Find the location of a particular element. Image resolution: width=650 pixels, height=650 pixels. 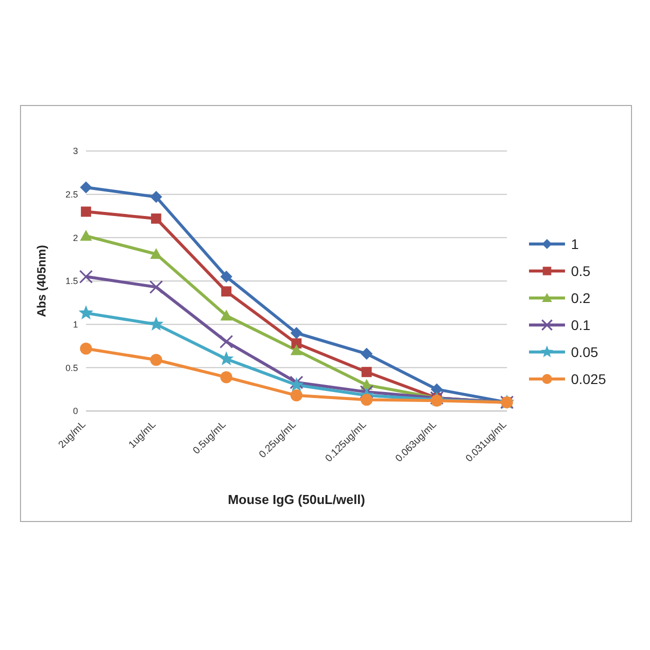

legend-label: 0.05 is located at coordinates (584, 352).